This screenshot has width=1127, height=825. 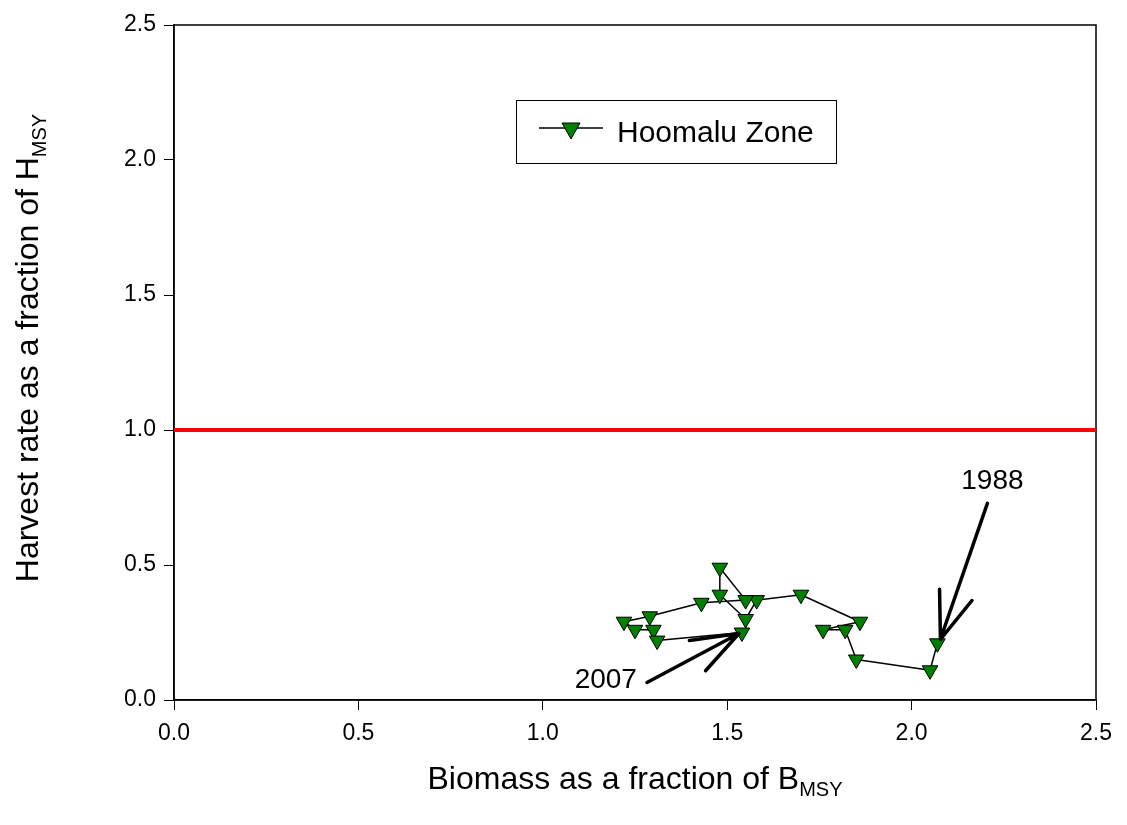 What do you see at coordinates (635, 781) in the screenshot?
I see `x-axis-title: Biomass as a fraction of B$_{MSY}$` at bounding box center [635, 781].